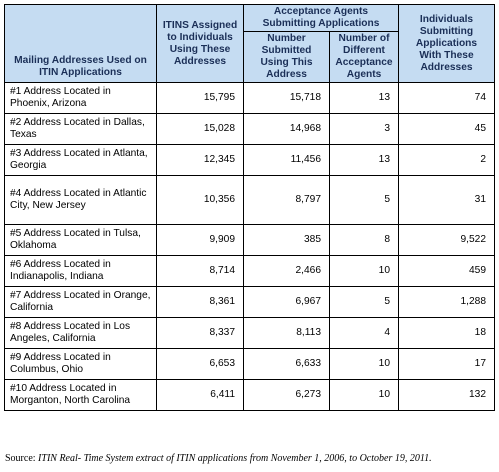 The image size is (499, 472). Describe the element at coordinates (286, 395) in the screenshot. I see `submitted-cell: 6,273` at that location.